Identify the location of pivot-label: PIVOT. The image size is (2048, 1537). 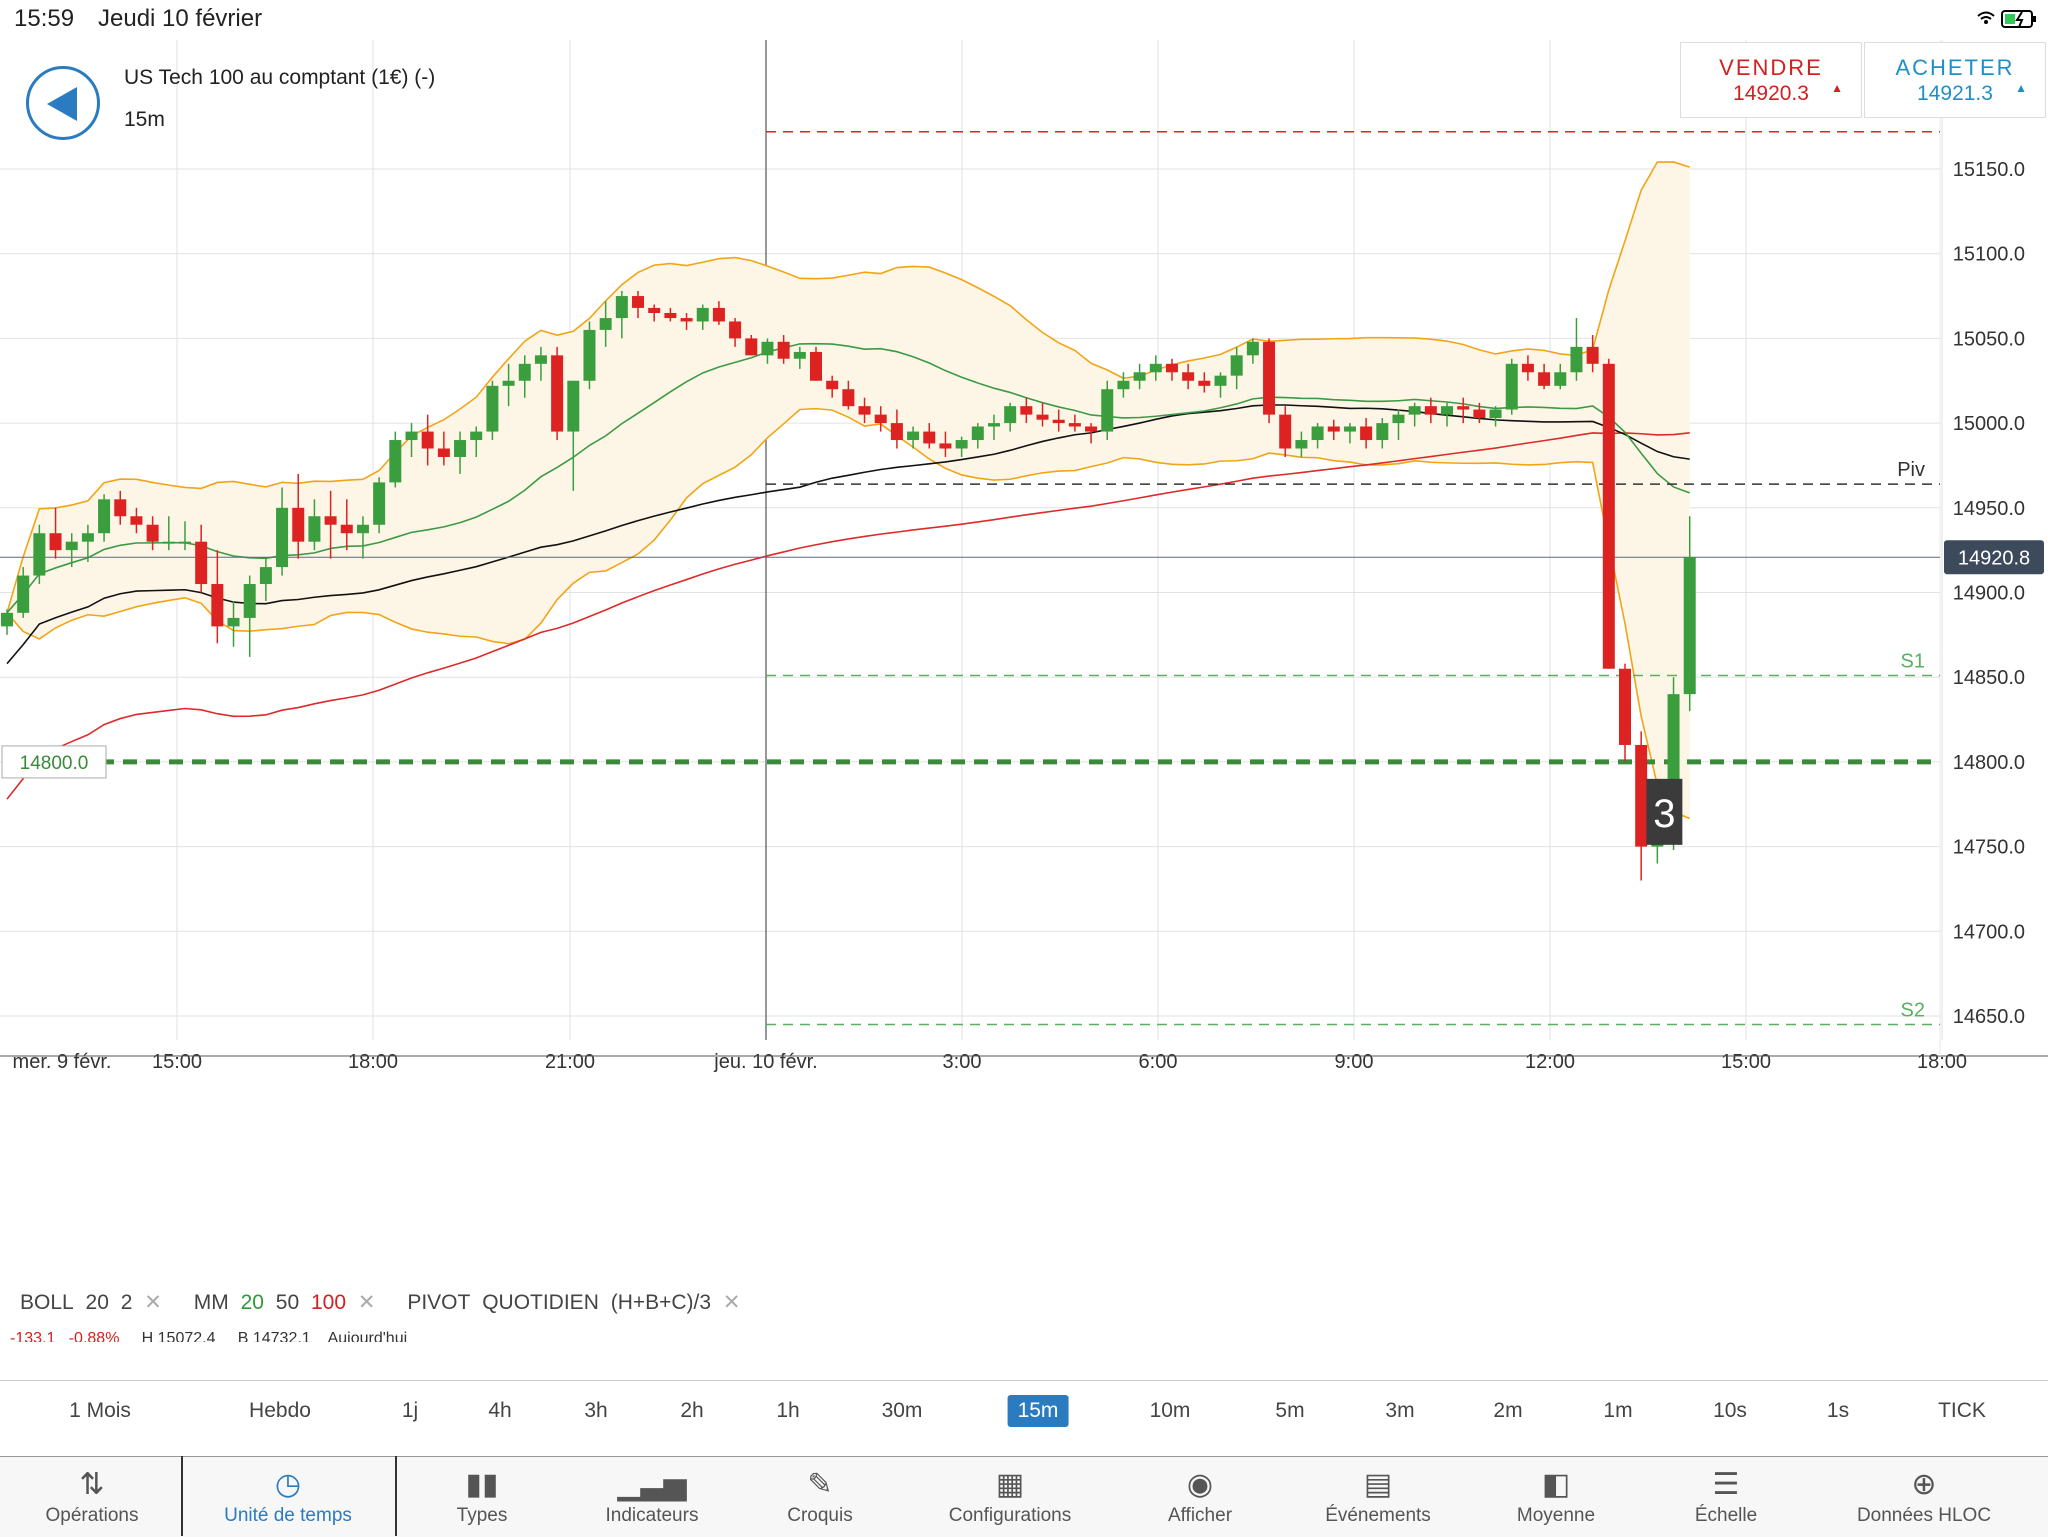
(439, 1302).